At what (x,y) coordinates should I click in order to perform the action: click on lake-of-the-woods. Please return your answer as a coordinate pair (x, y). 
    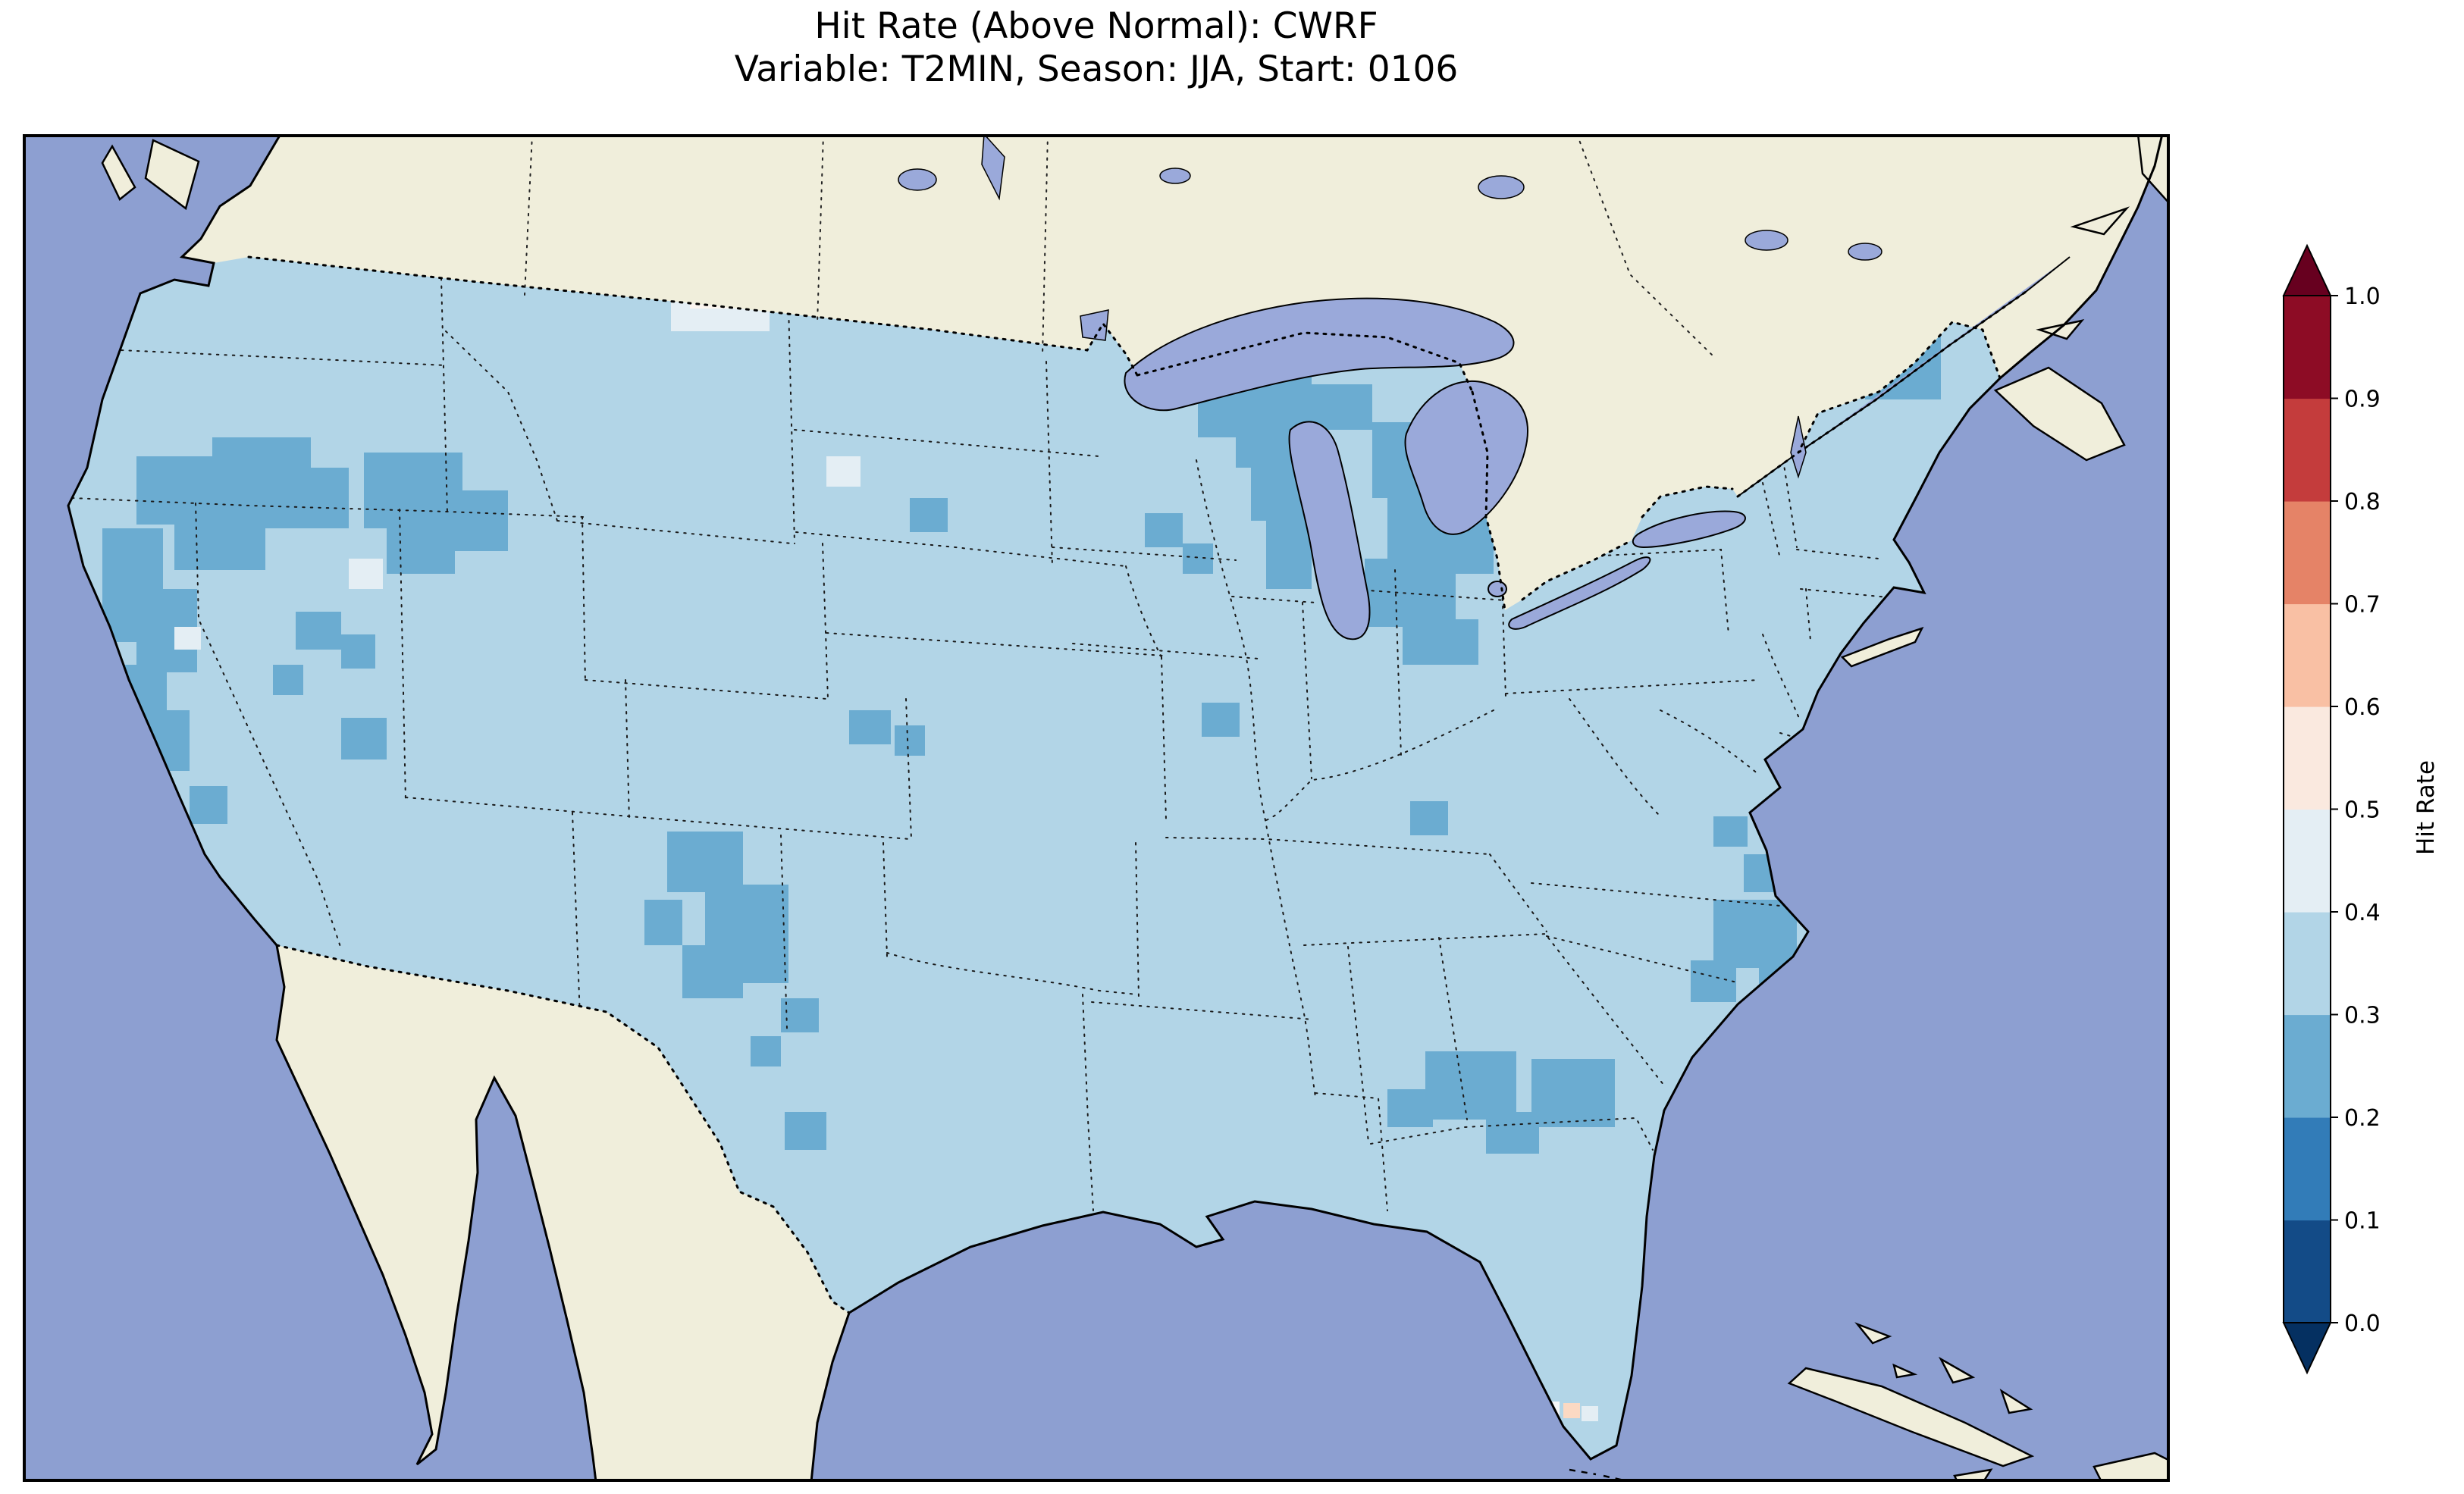
    Looking at the image, I should click on (1094, 325).